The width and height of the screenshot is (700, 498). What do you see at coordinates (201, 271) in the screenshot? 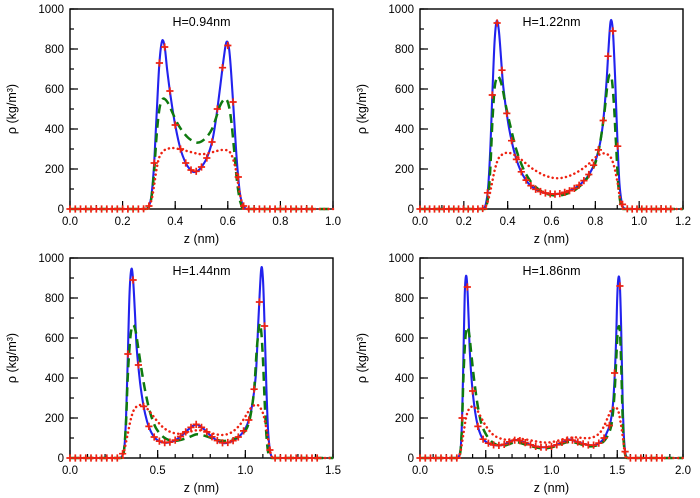
I see `subplot-title: H=1.44nm` at bounding box center [201, 271].